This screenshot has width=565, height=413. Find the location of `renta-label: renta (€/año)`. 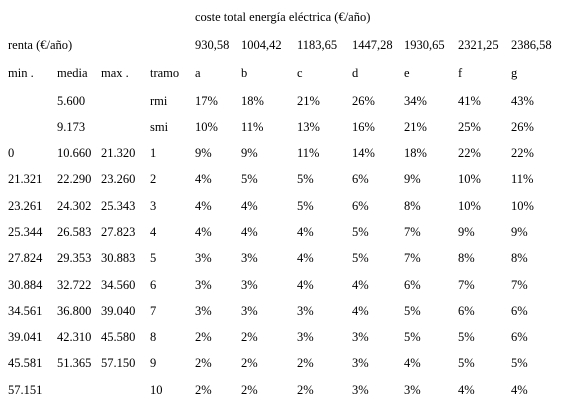

renta-label: renta (€/año) is located at coordinates (40, 45).